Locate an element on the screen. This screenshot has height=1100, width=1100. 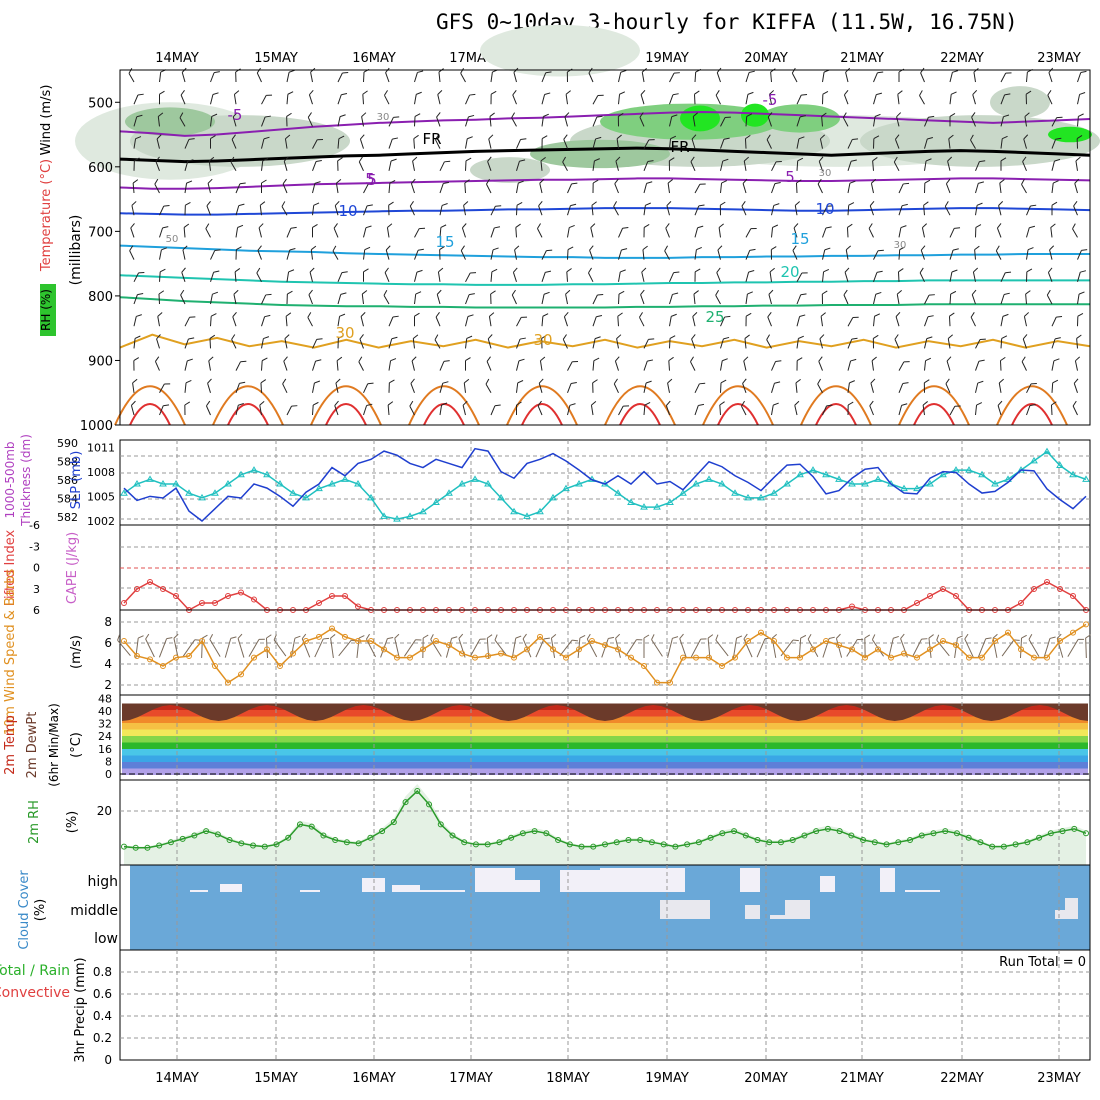
contour-label: 5 is located at coordinates (372, 180).